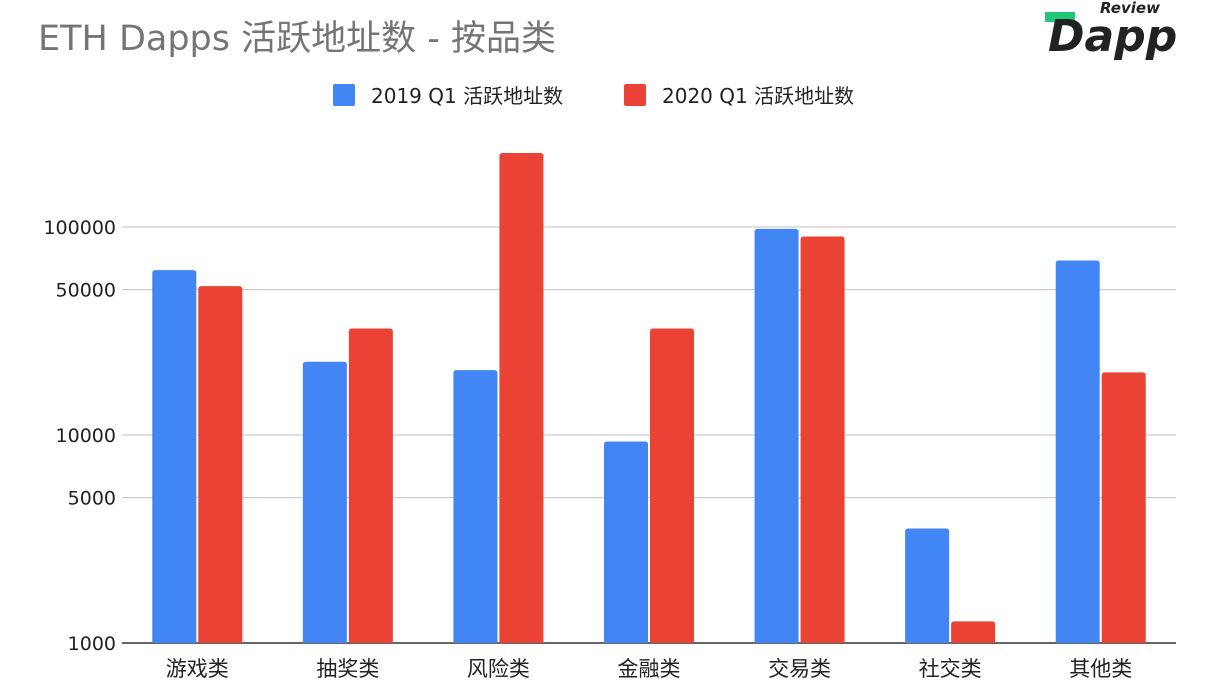 Image resolution: width=1214 pixels, height=690 pixels. I want to click on x-tick-label: 金融类, so click(649, 669).